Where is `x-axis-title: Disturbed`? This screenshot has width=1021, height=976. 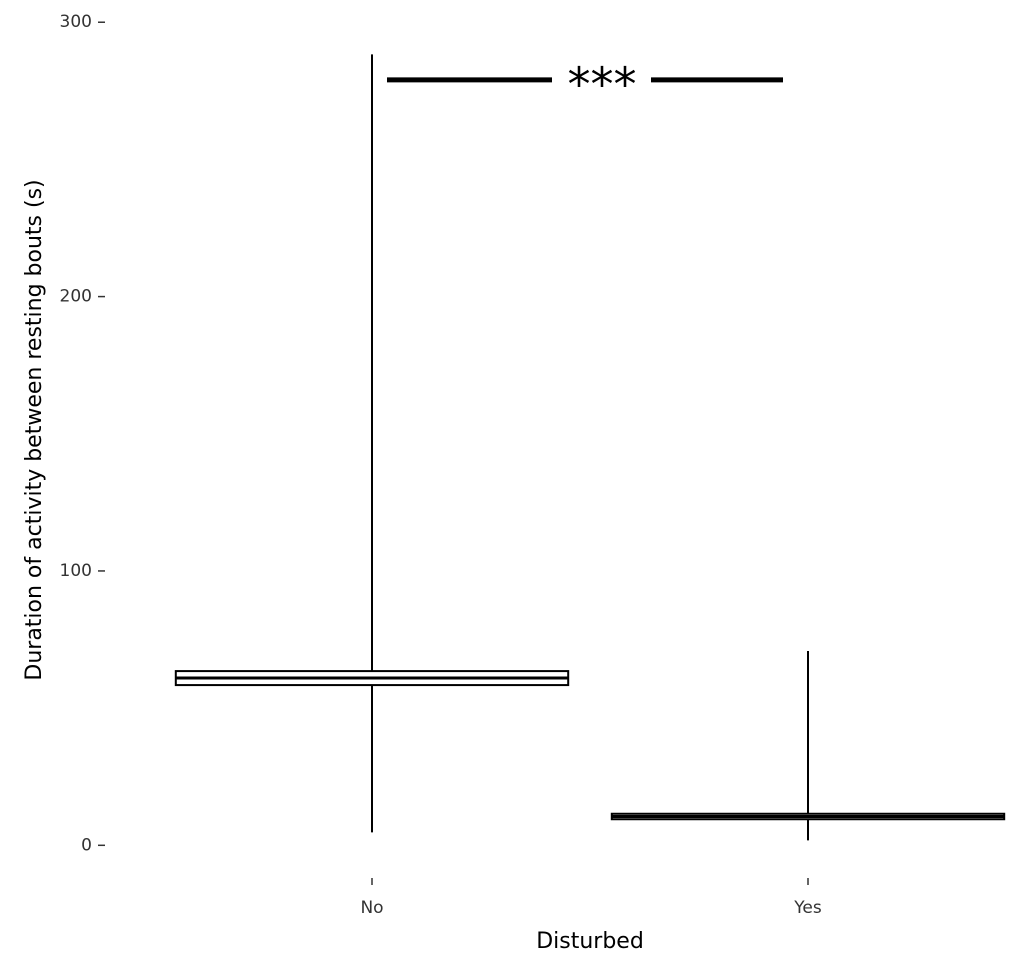
x-axis-title: Disturbed is located at coordinates (590, 941).